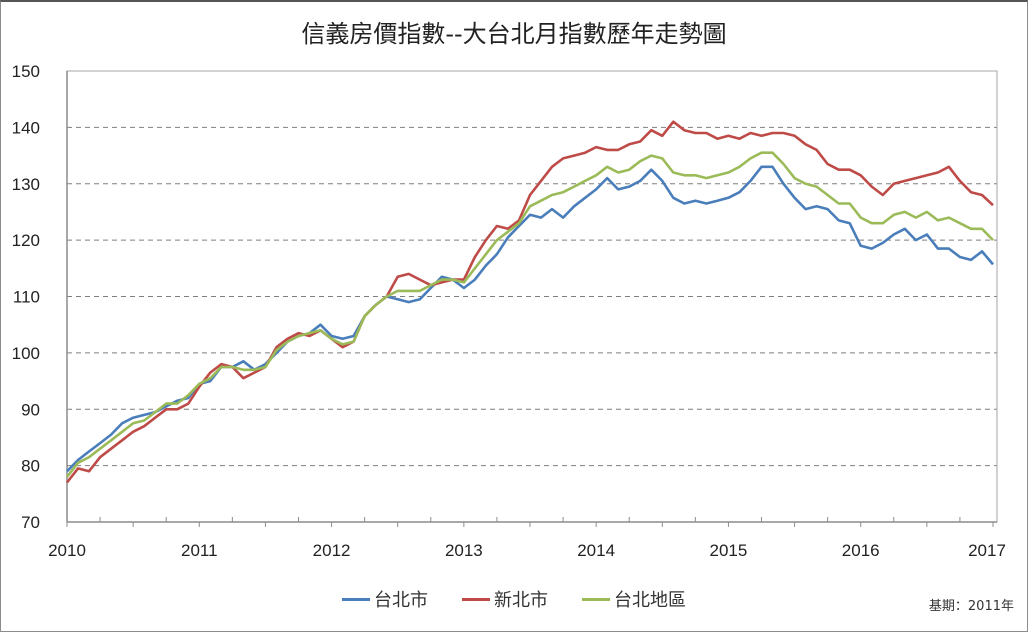  I want to click on svg-text: 2014, so click(596, 550).